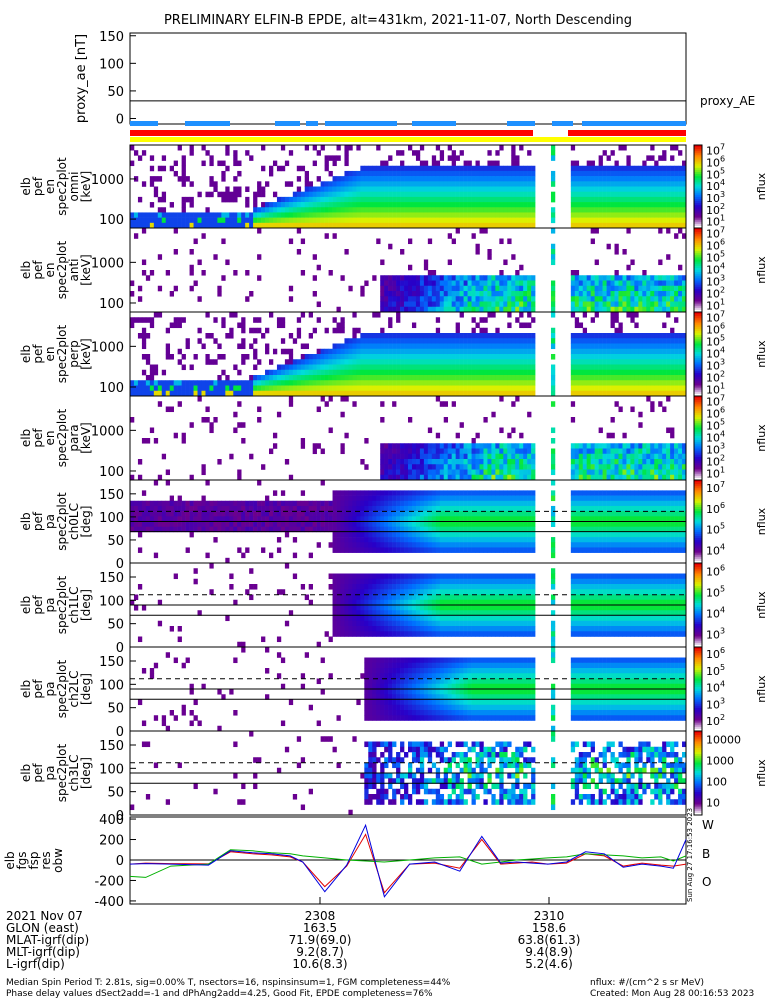  I want to click on ylabel-line: spec2plot, so click(62, 437).